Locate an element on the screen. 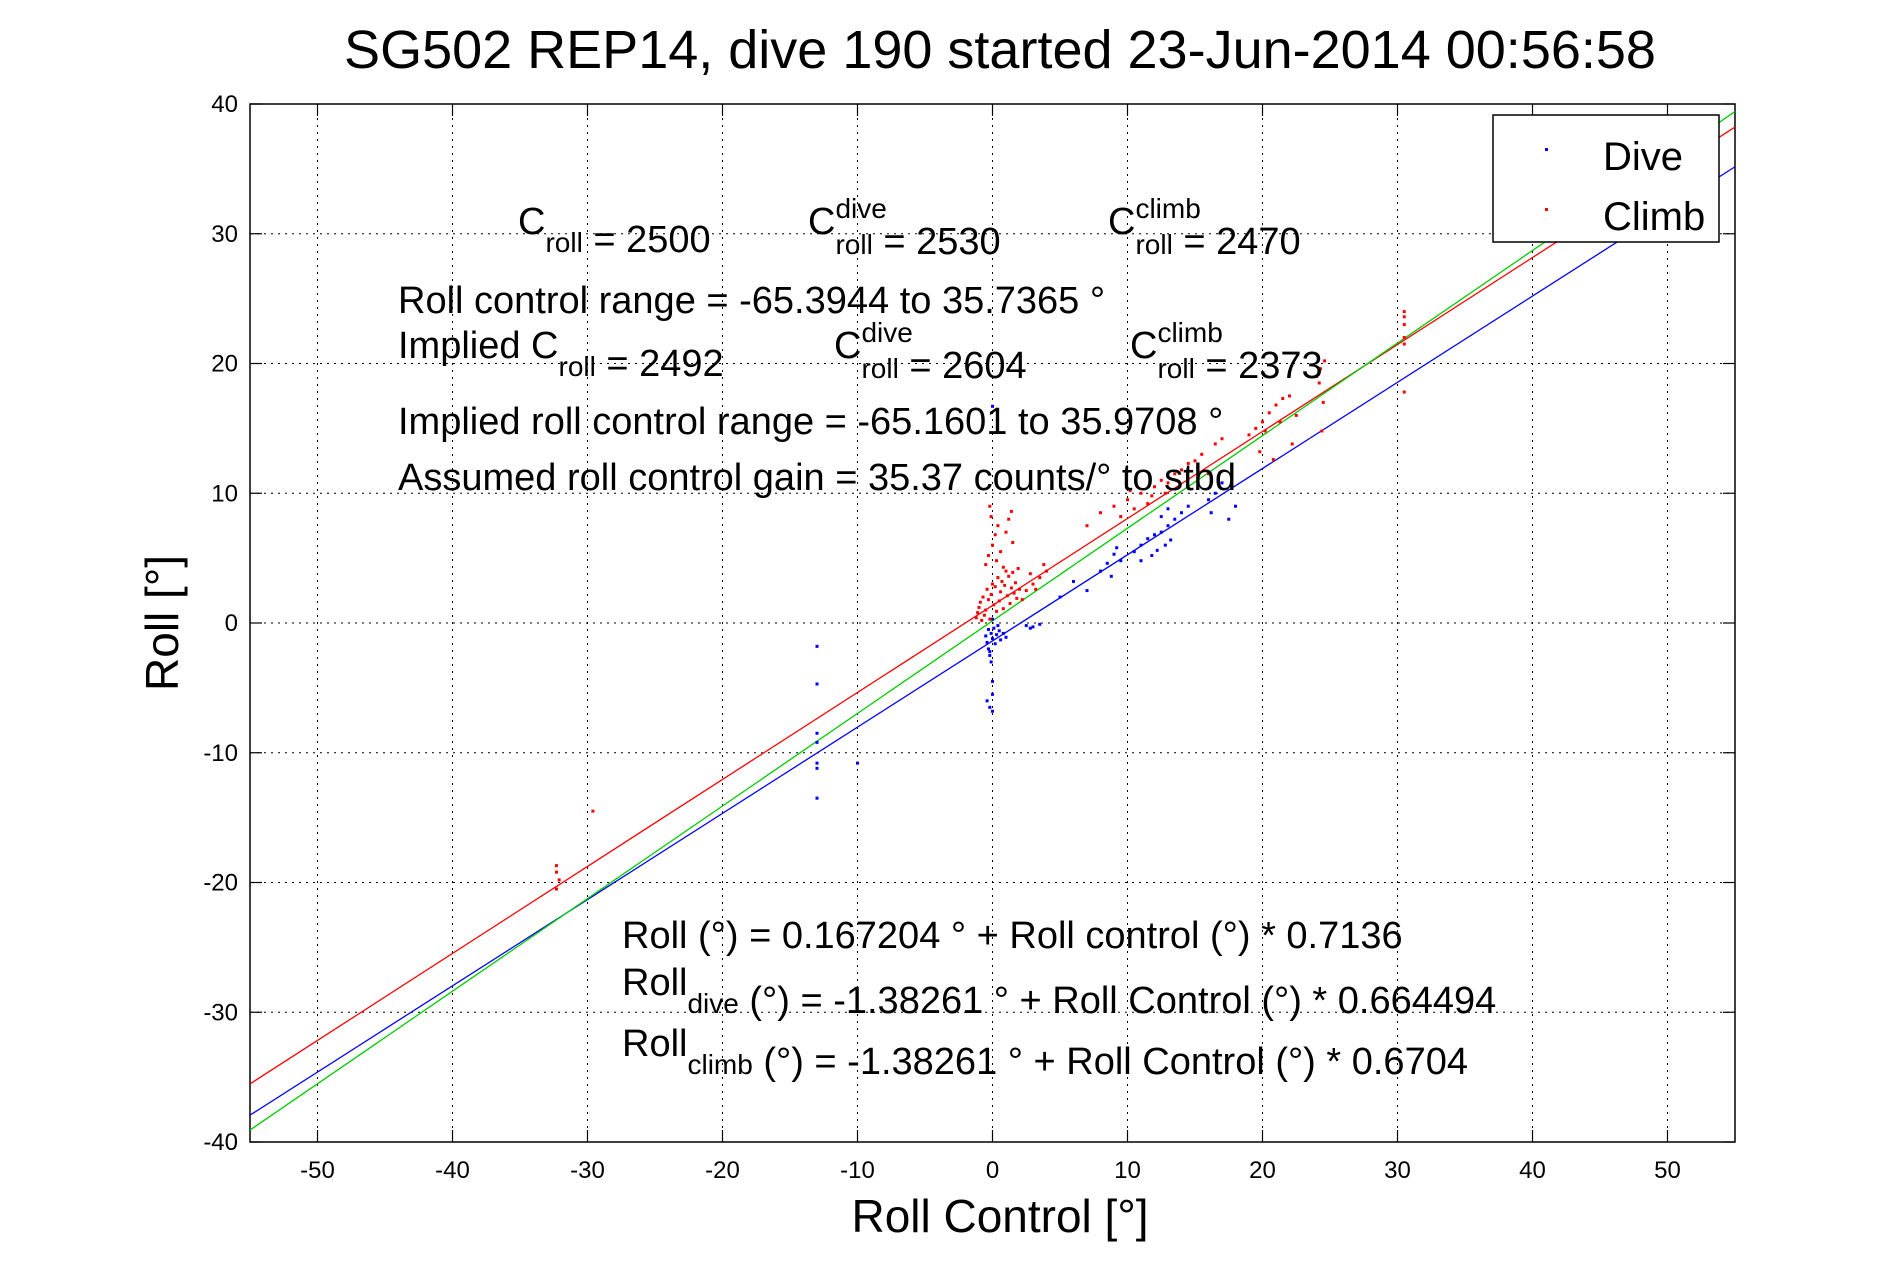 This screenshot has height=1262, width=1891. y-tick-label: 20 is located at coordinates (224, 364).